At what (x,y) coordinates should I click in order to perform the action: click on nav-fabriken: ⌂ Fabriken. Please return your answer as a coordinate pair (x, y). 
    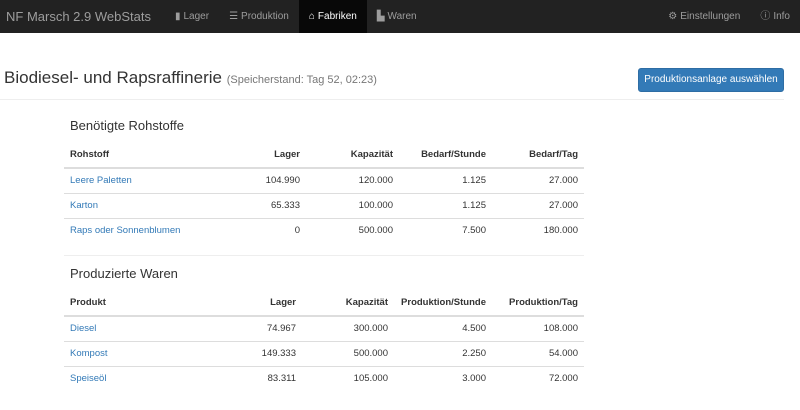
    Looking at the image, I should click on (332, 16).